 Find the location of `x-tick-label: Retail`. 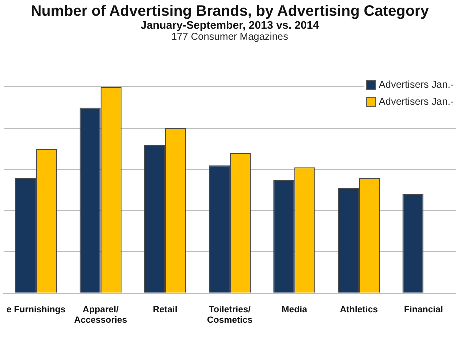

x-tick-label: Retail is located at coordinates (165, 309).